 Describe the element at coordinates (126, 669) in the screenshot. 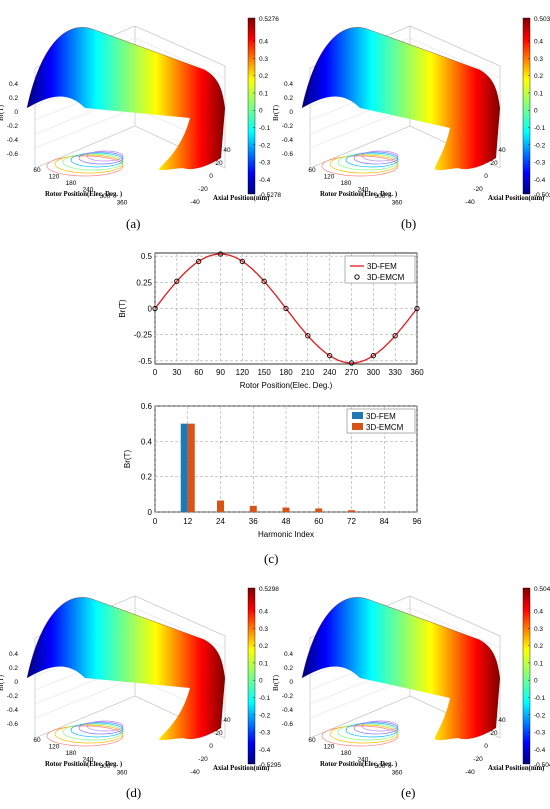

I see `surface-d` at that location.